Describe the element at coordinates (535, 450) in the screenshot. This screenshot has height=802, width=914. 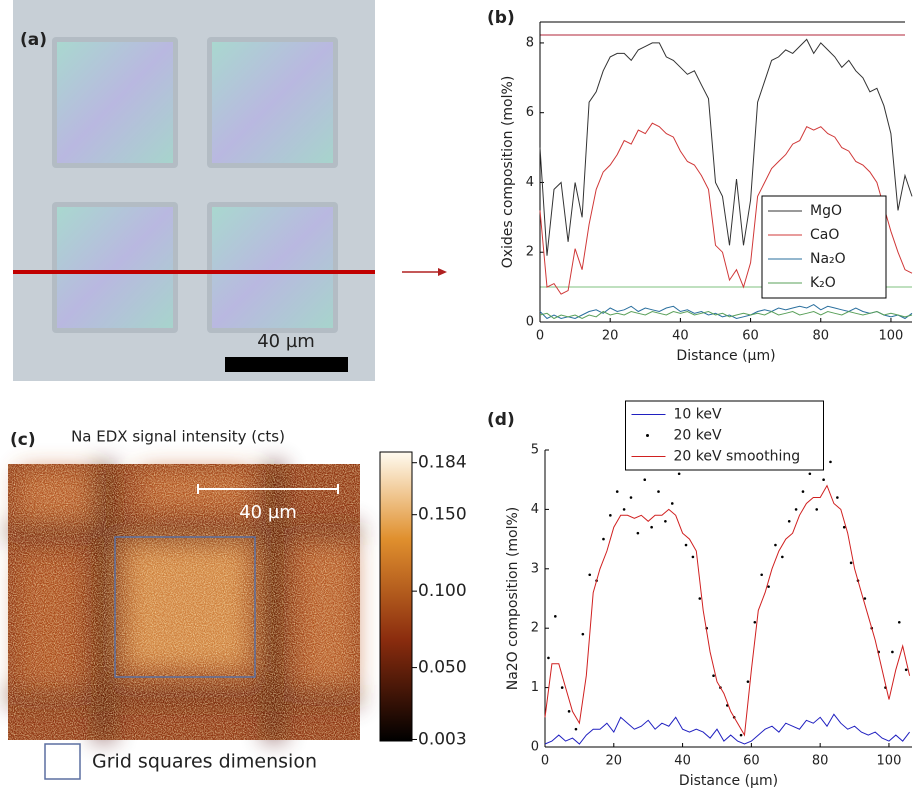
I see `y-tick-label: 5` at that location.